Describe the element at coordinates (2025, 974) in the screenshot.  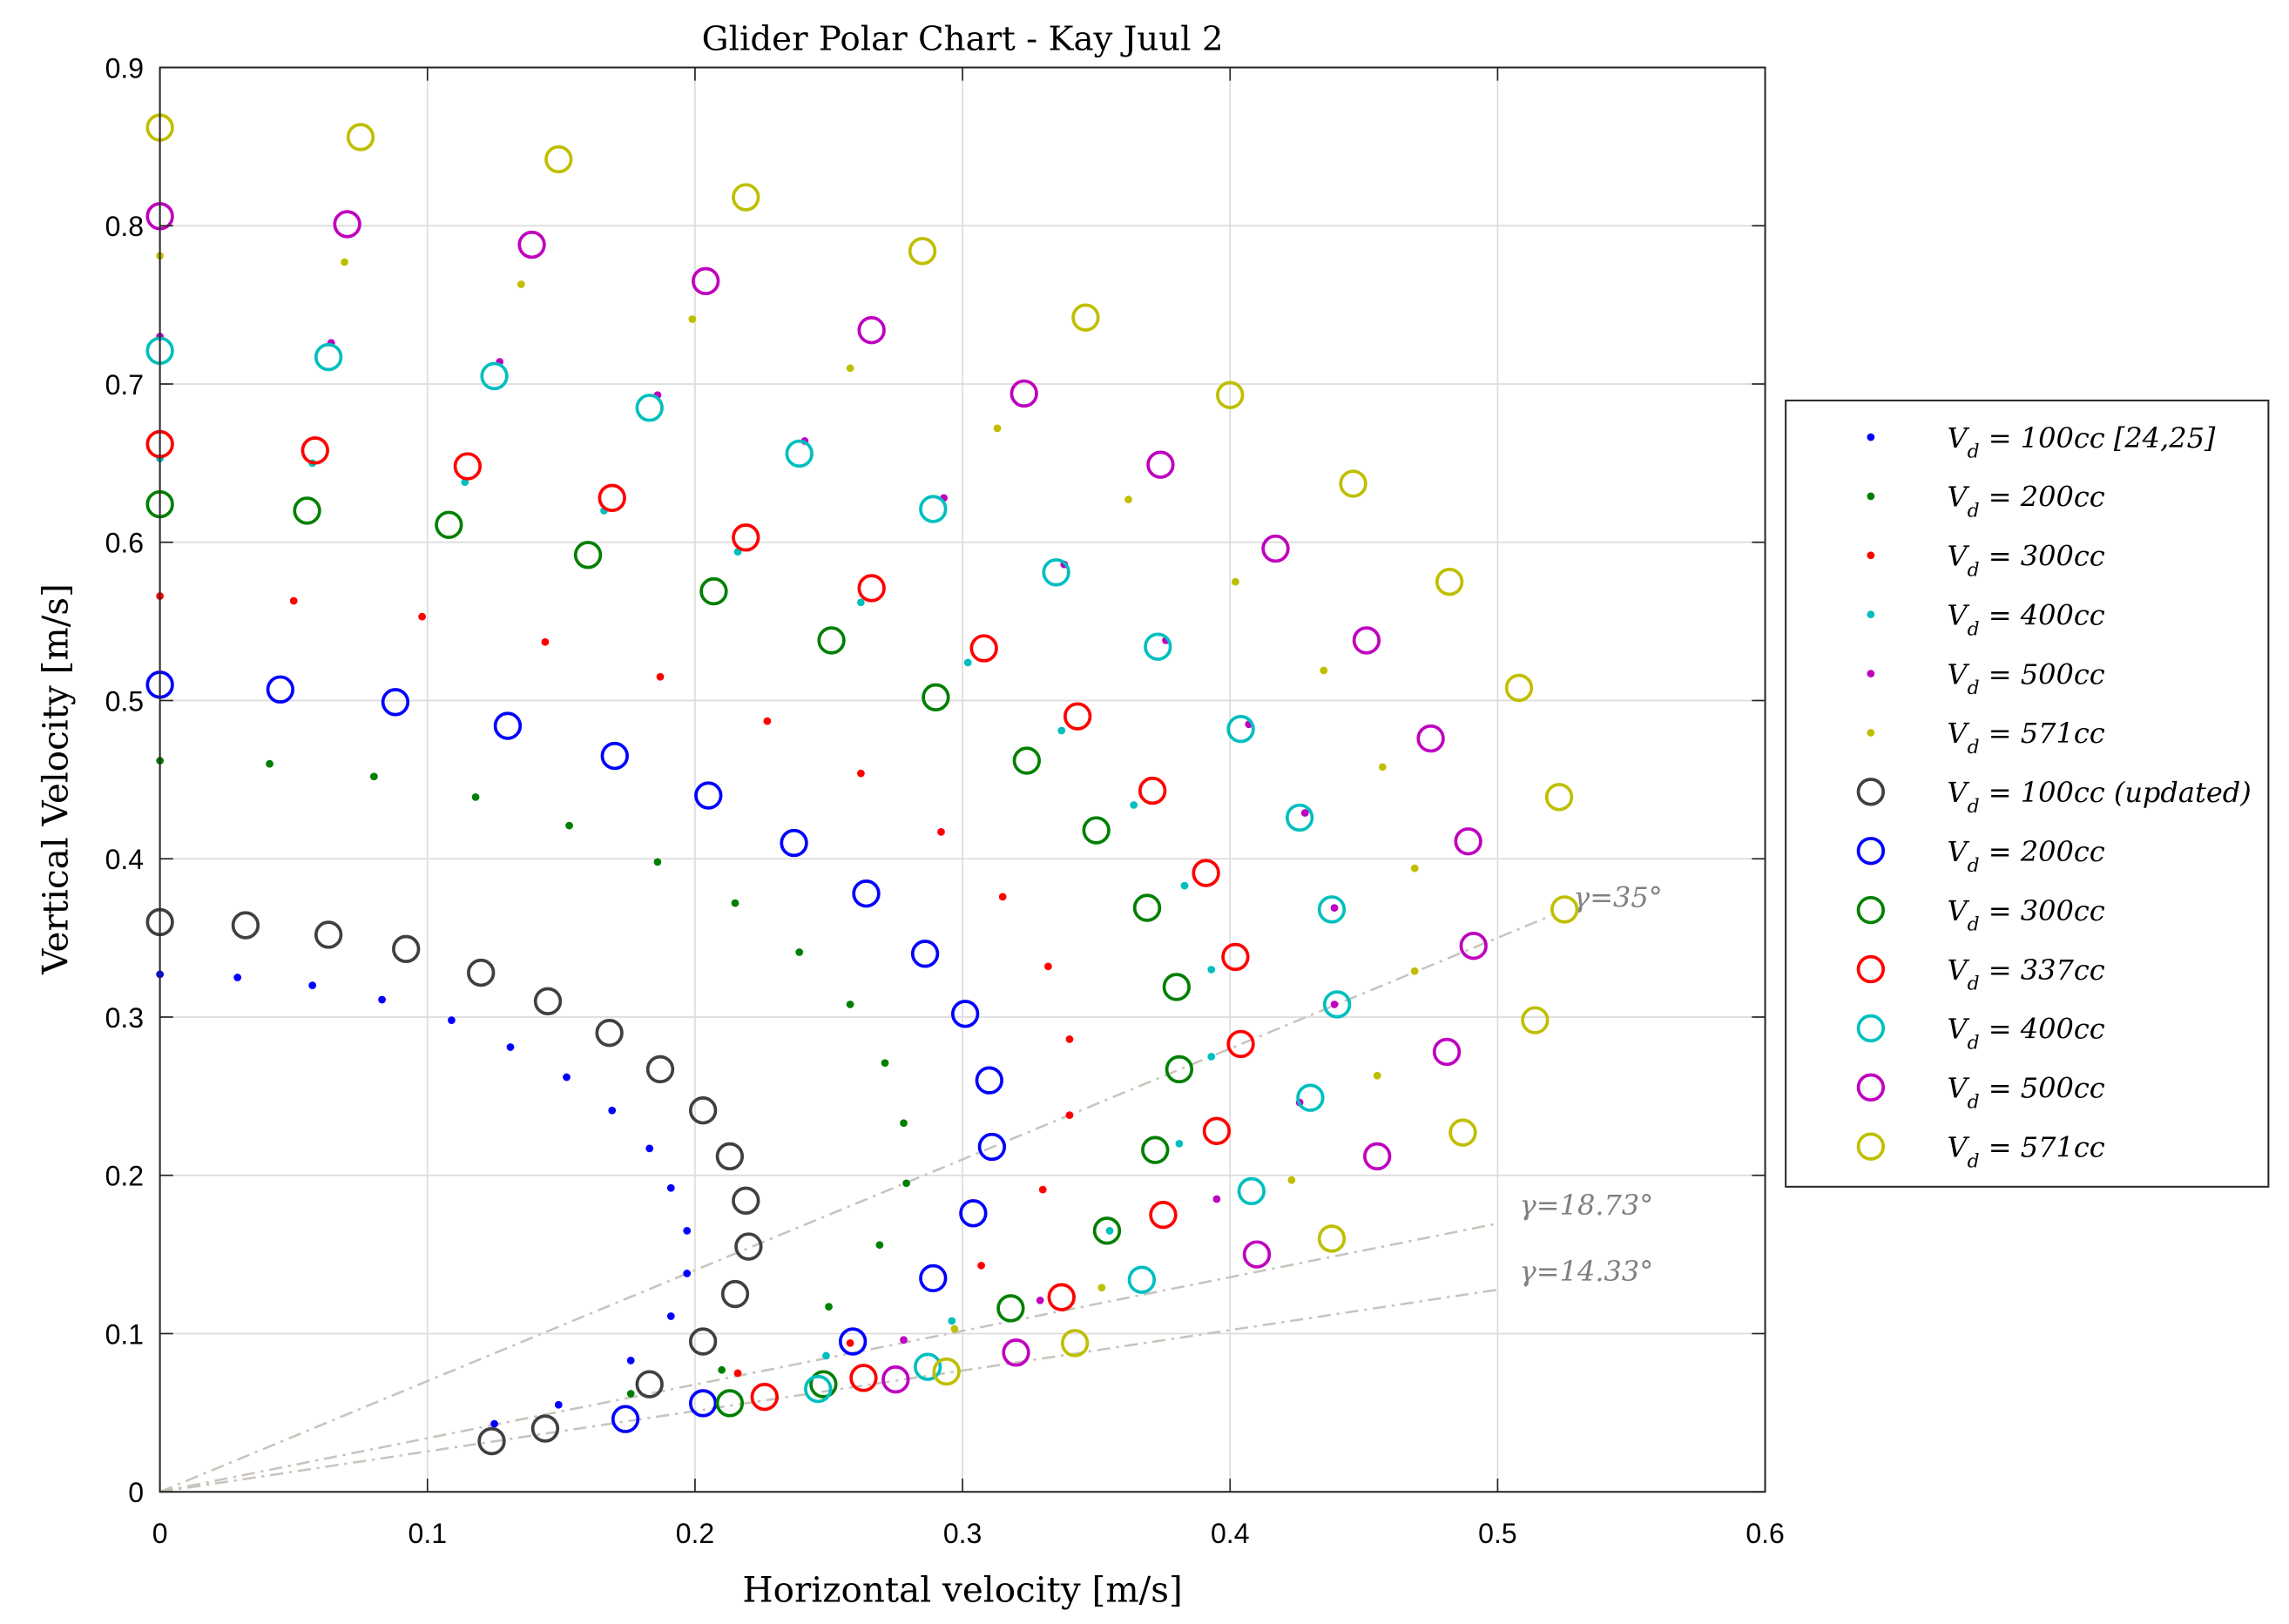
I see `legend-label: Vd = 337cc` at that location.